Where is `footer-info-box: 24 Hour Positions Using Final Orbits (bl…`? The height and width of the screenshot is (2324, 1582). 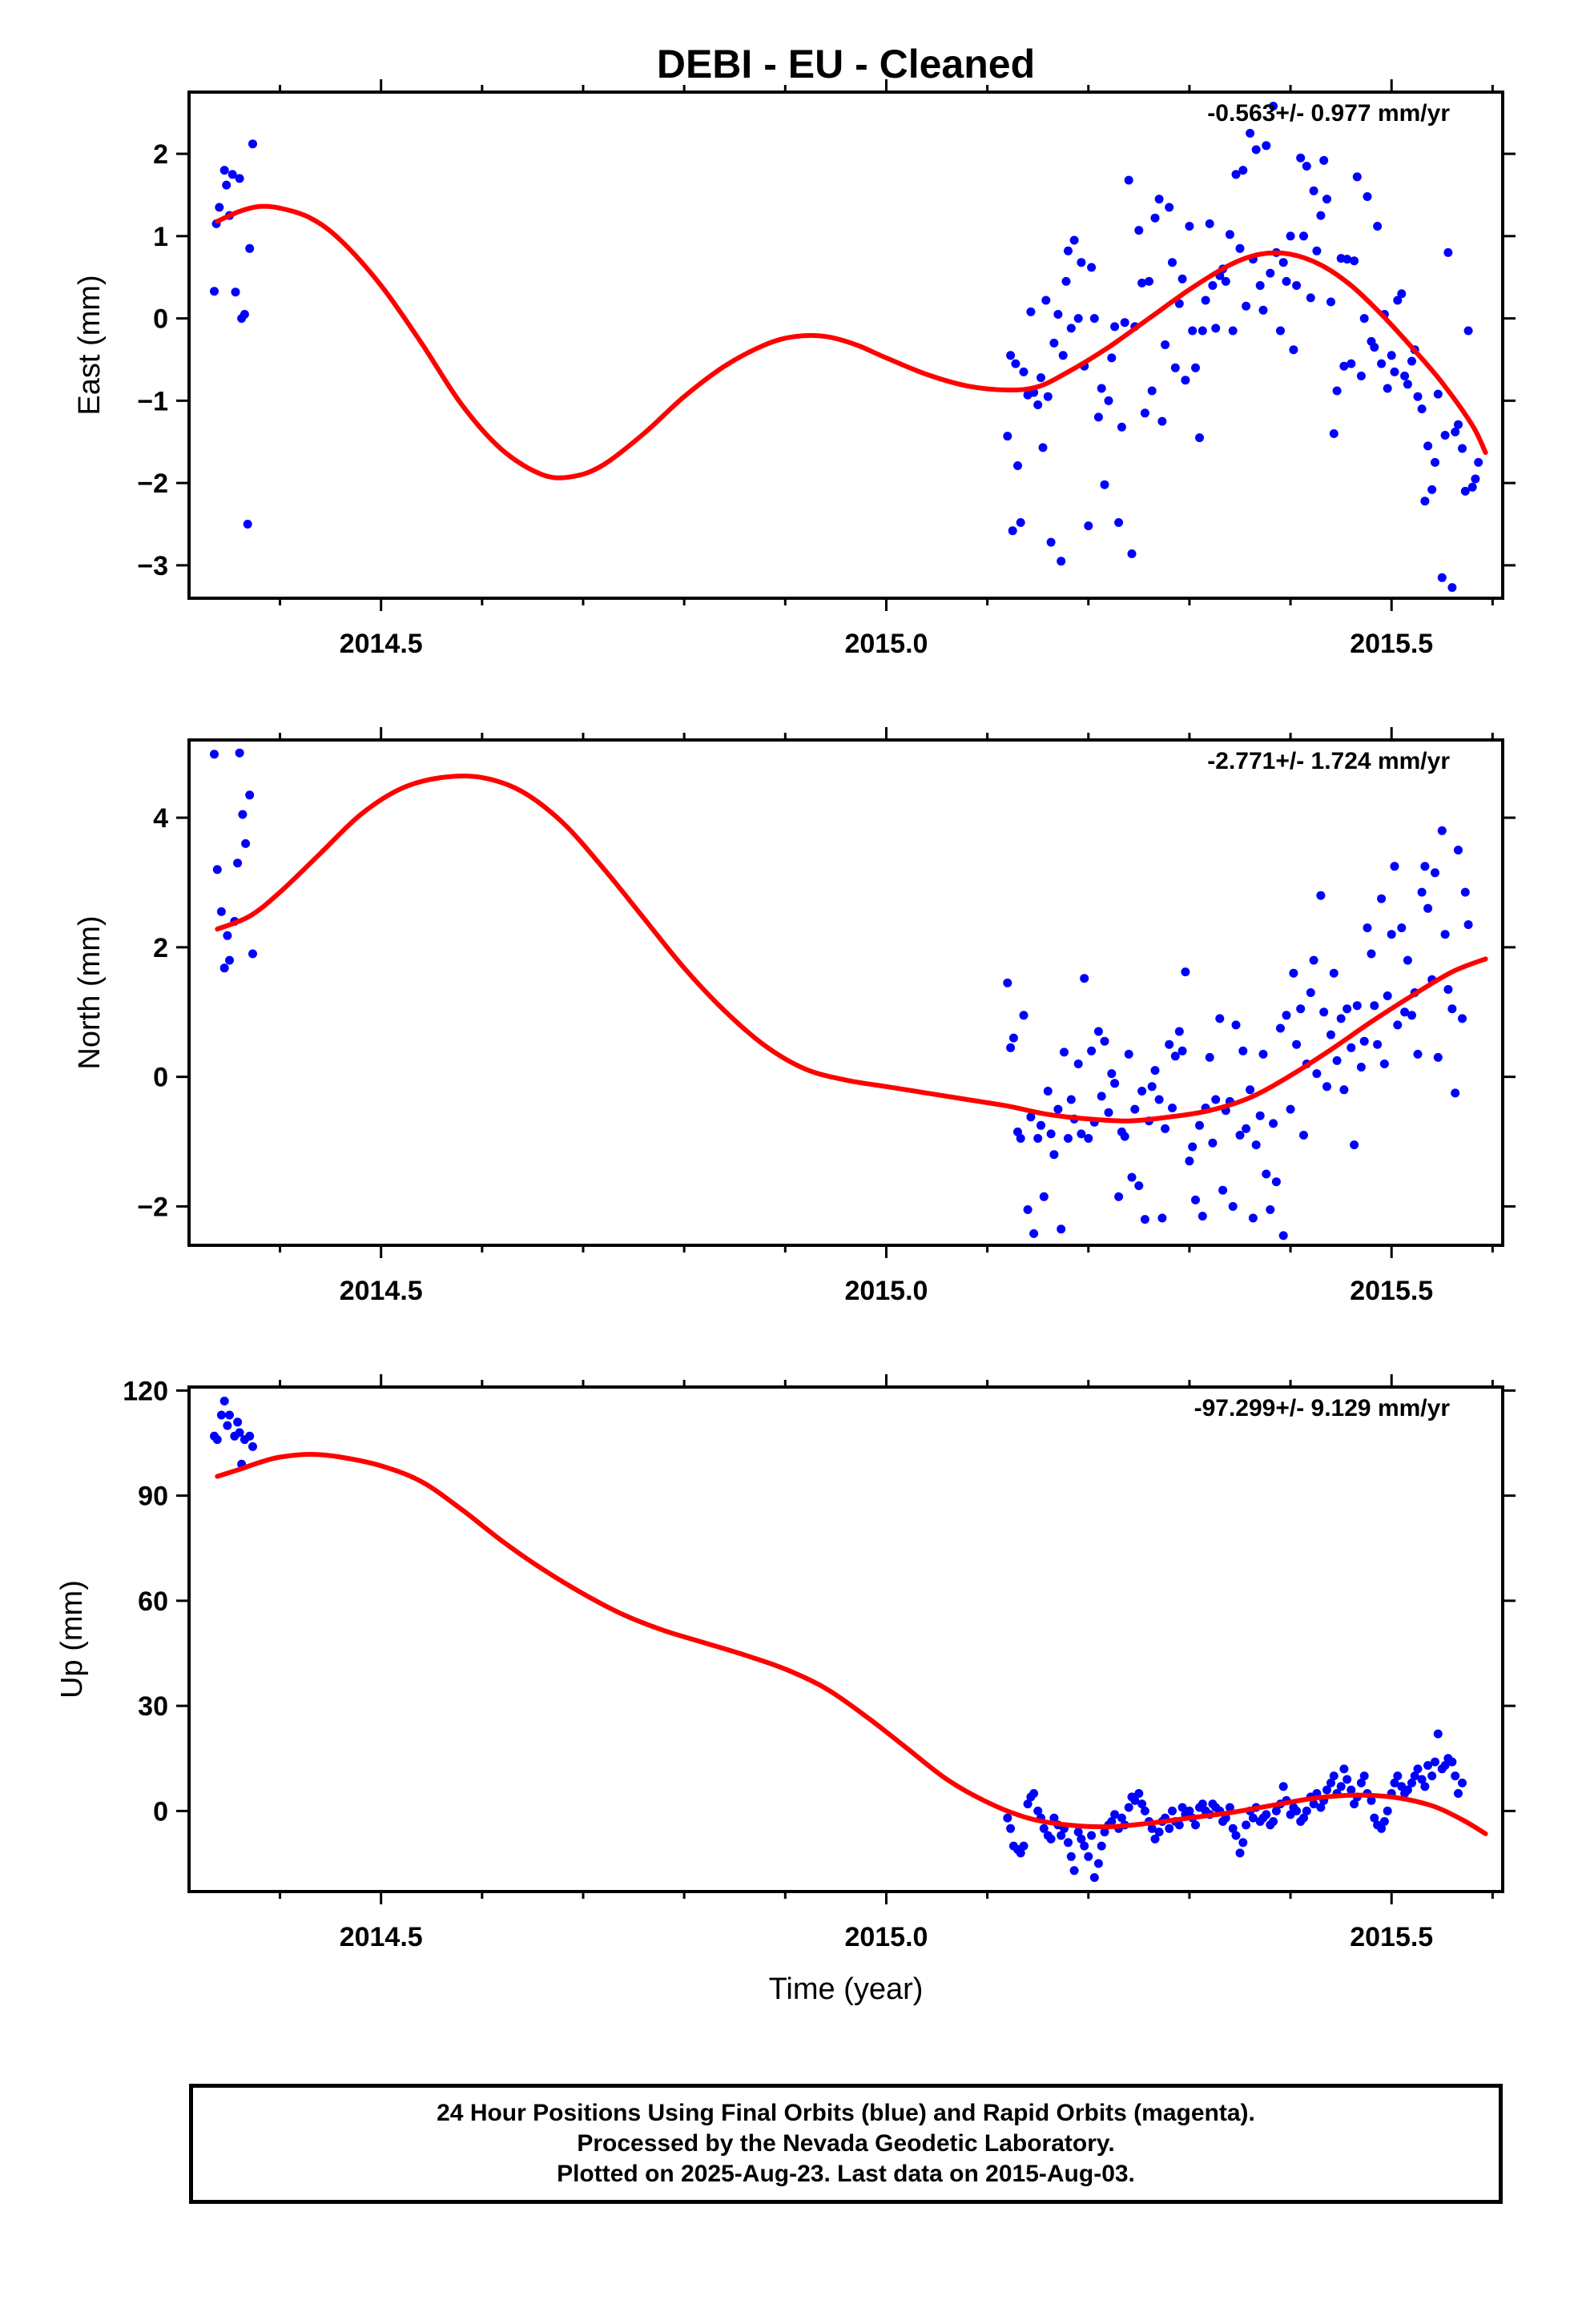 footer-info-box: 24 Hour Positions Using Final Orbits (bl… is located at coordinates (846, 2144).